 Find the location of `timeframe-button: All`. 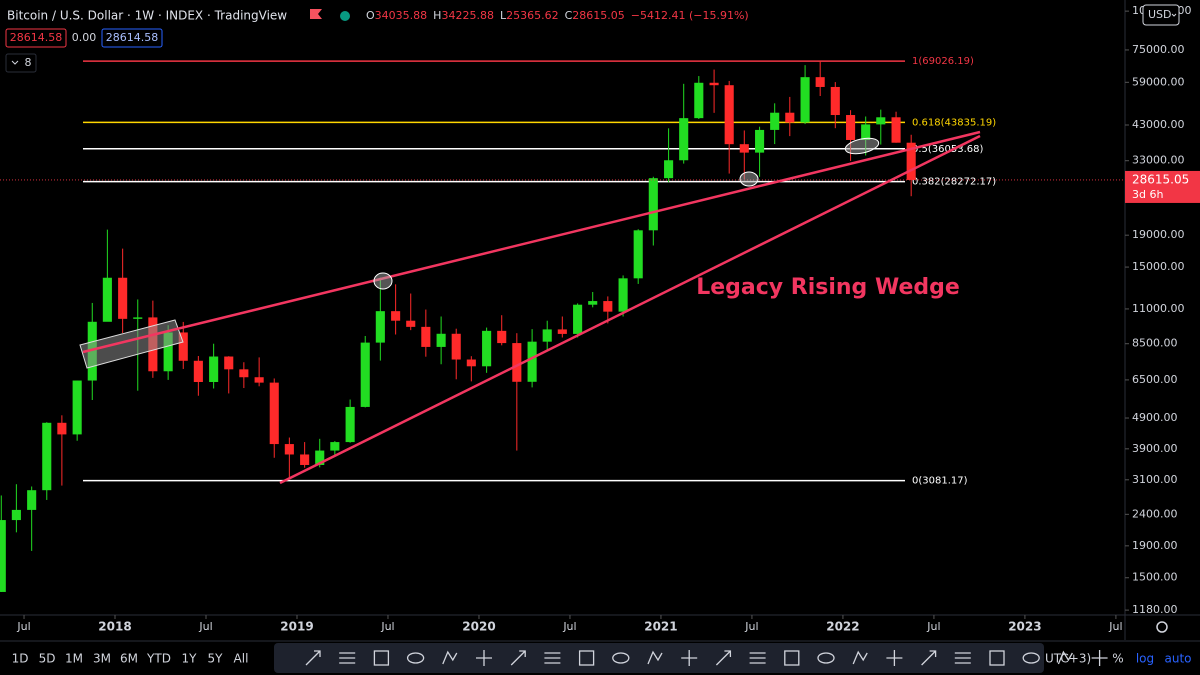

timeframe-button: All is located at coordinates (241, 659).